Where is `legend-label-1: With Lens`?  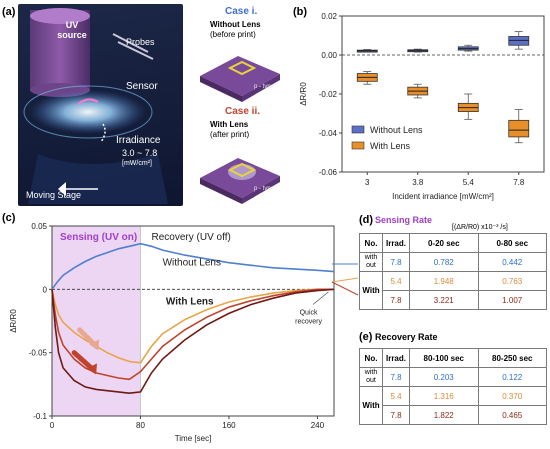 legend-label-1: With Lens is located at coordinates (390, 146).